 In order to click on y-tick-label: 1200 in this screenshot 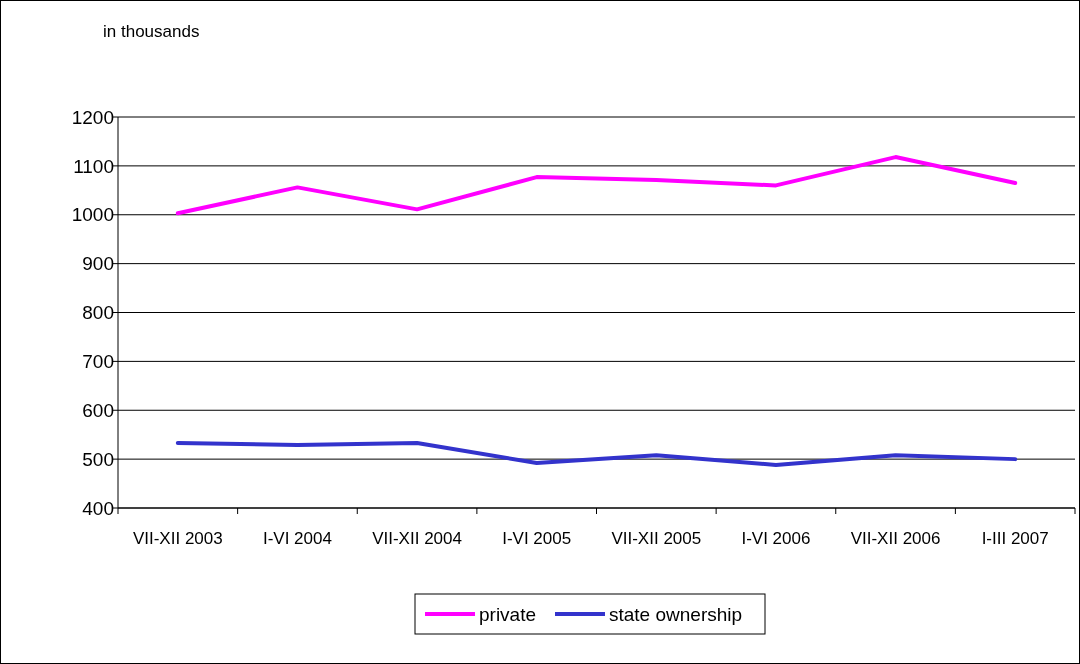, I will do `click(92, 117)`.